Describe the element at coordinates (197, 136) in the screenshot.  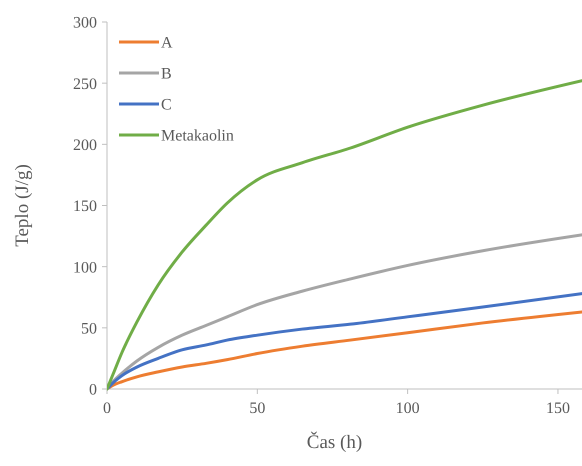
I see `legend-label: Metakaolin` at that location.